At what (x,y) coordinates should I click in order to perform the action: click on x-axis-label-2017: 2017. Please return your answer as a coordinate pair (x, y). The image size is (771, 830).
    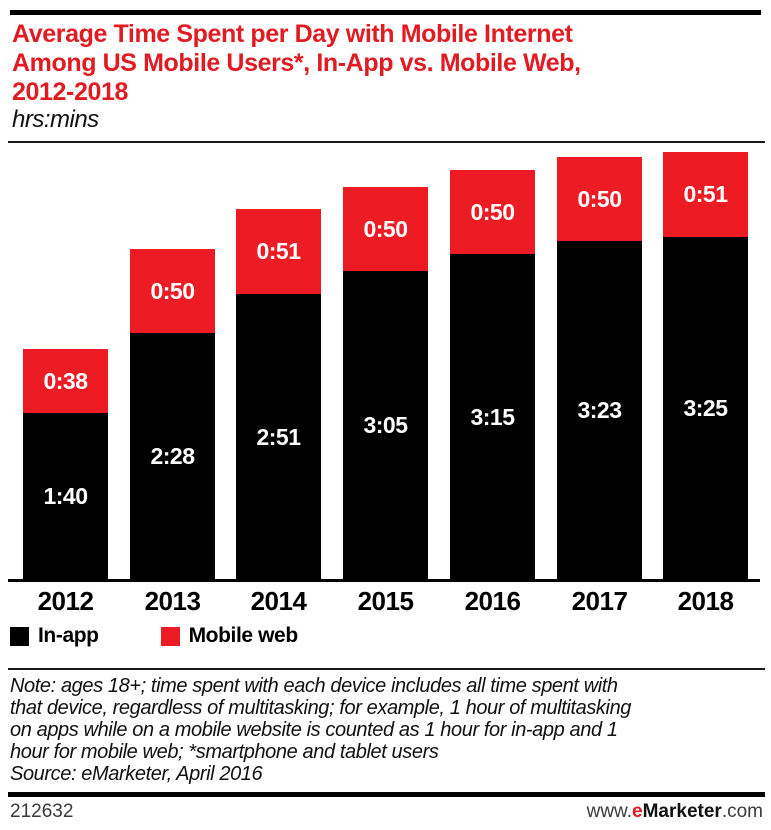
    Looking at the image, I should click on (599, 601).